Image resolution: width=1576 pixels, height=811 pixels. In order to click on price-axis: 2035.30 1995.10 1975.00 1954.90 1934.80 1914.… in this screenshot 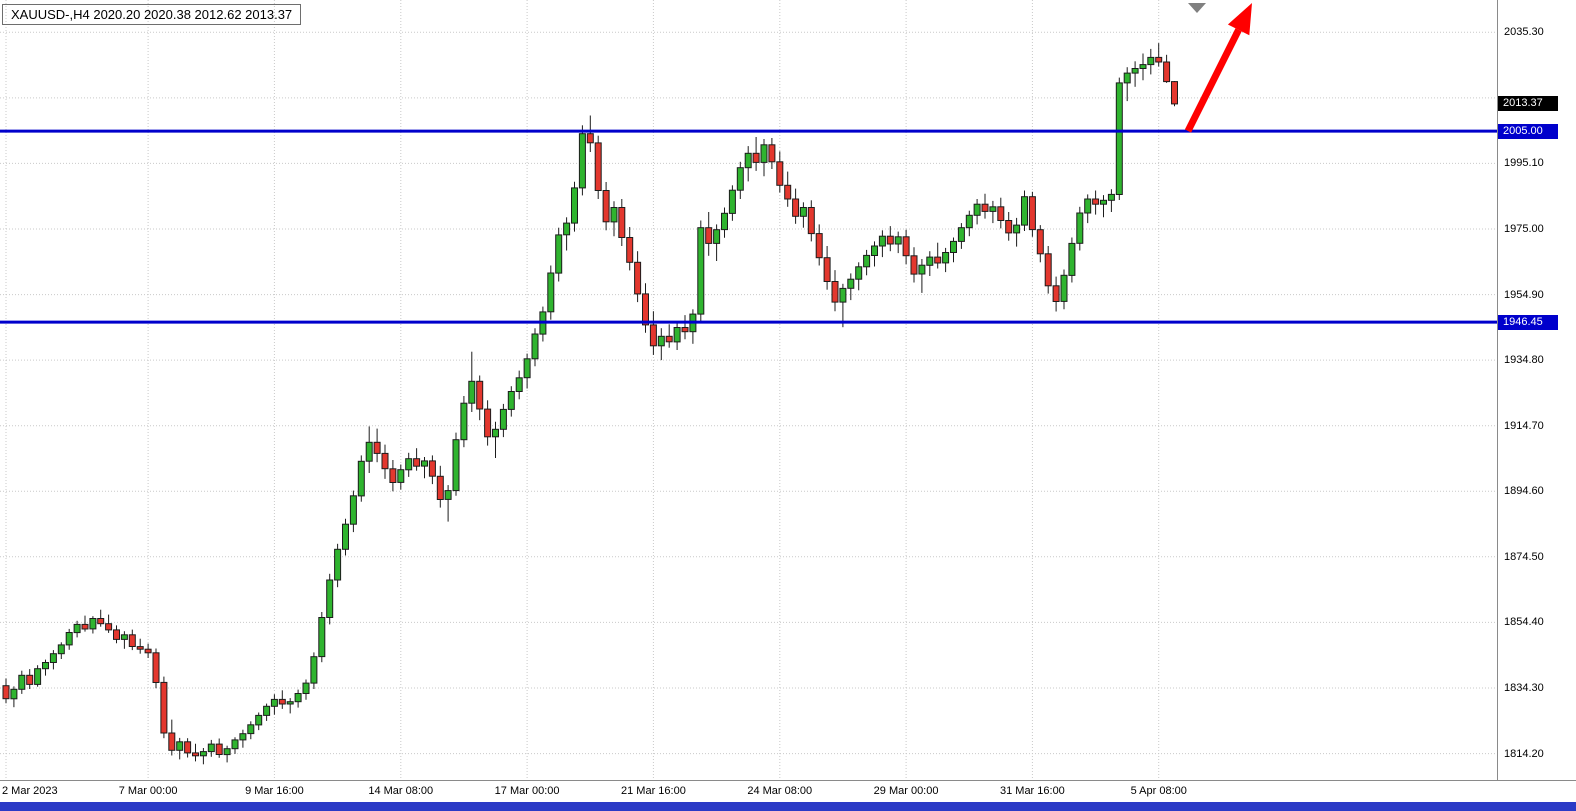, I will do `click(1536, 390)`.